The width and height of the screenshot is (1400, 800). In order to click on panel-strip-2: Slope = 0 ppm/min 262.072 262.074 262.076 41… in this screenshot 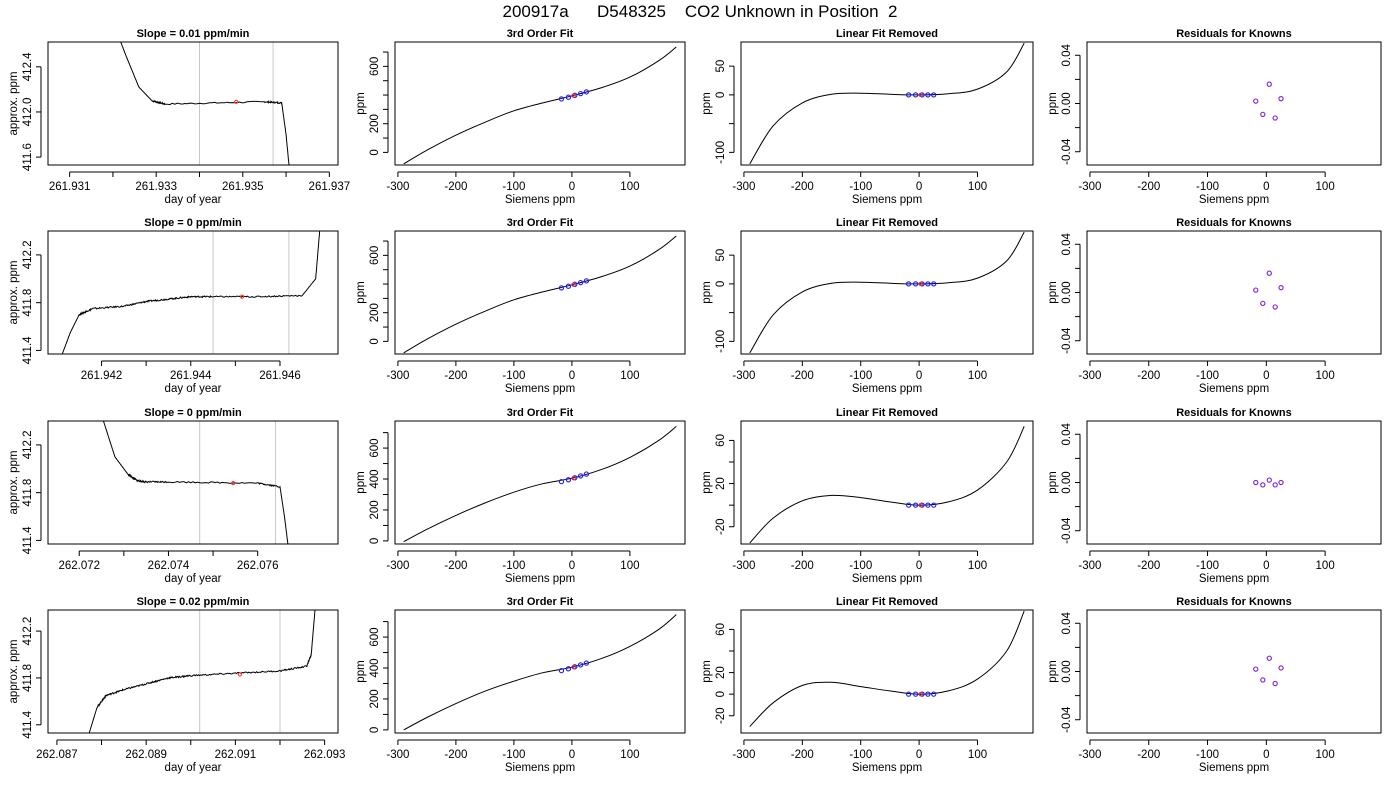, I will do `click(173, 496)`.